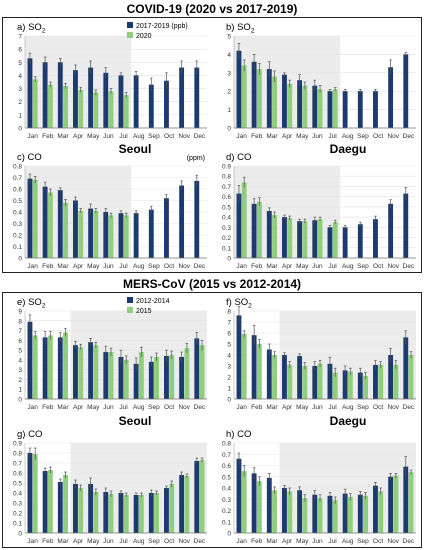  What do you see at coordinates (200, 541) in the screenshot?
I see `x-tick-label-g-dec: Dec` at bounding box center [200, 541].